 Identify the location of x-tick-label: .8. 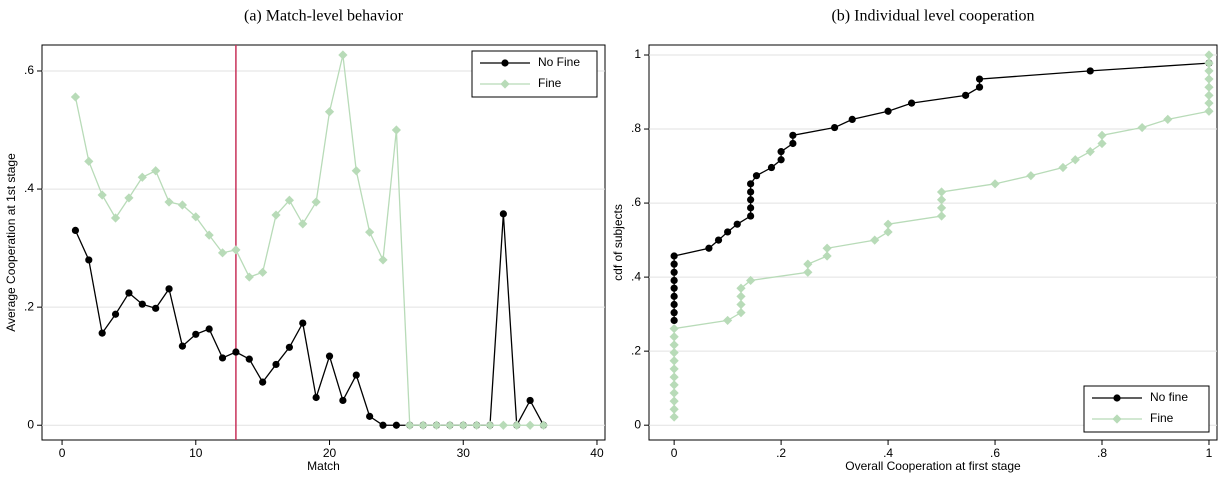
(1102, 453).